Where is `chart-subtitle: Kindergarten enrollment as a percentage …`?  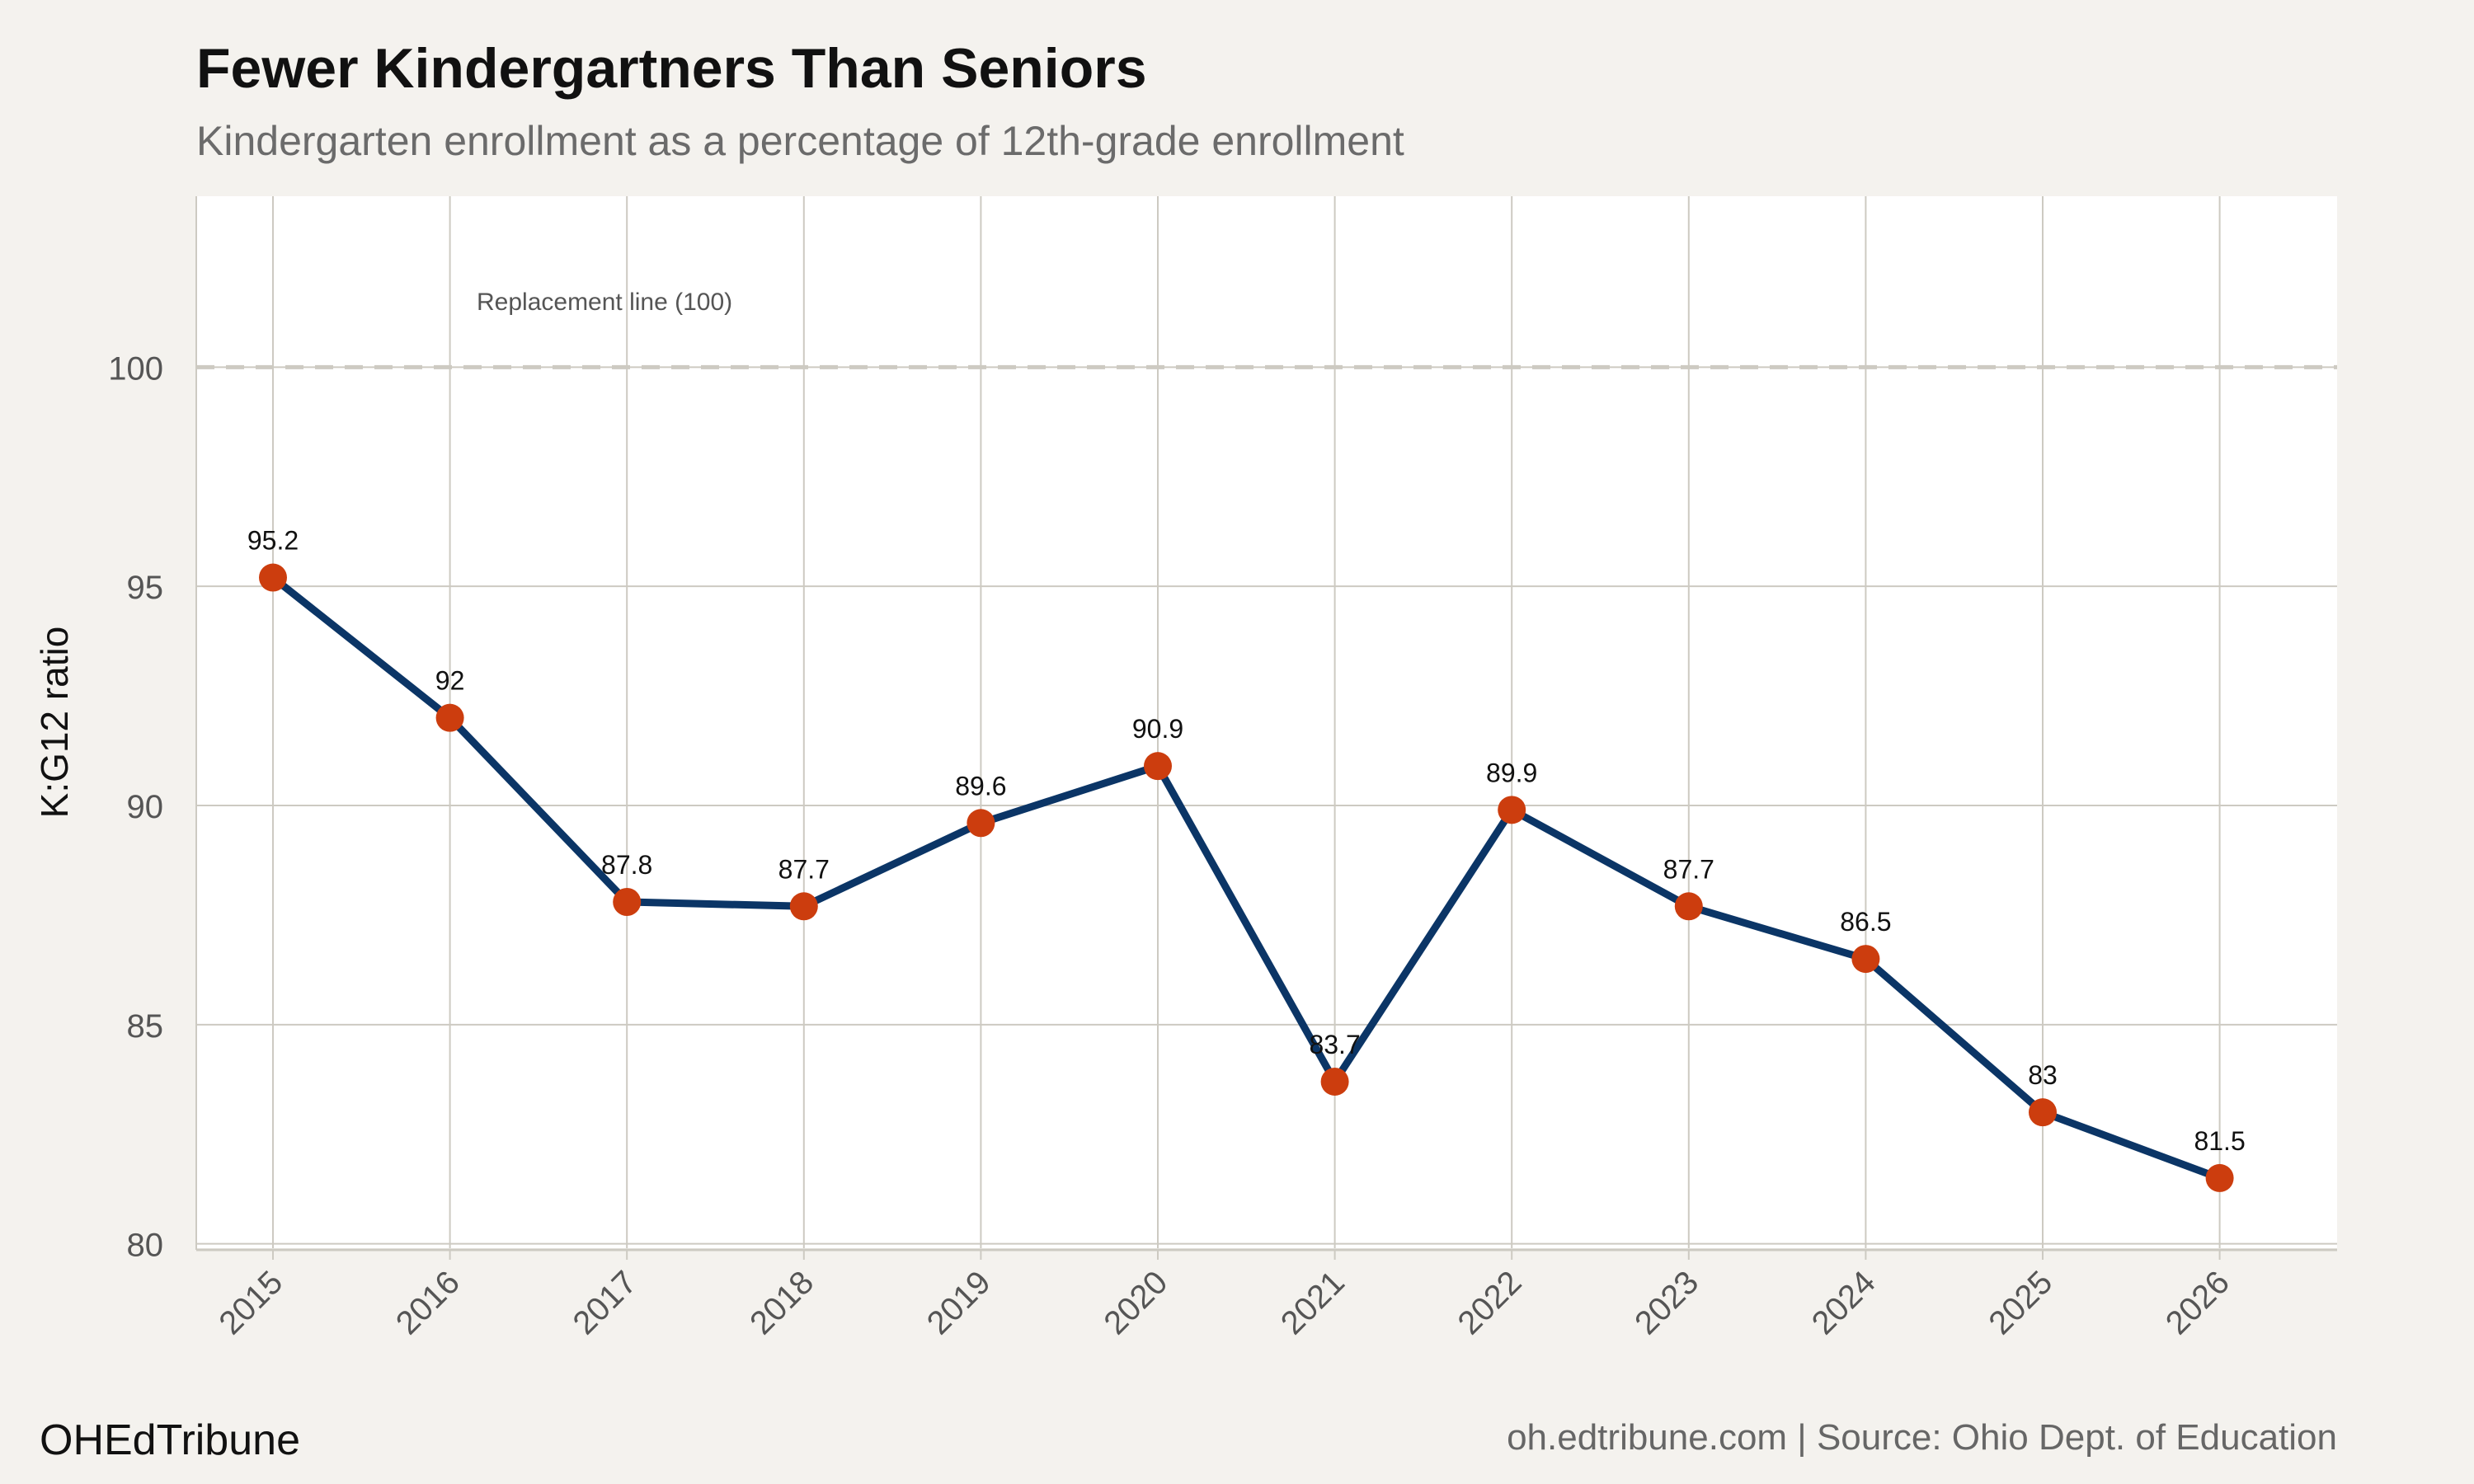
chart-subtitle: Kindergarten enrollment as a percentage … is located at coordinates (800, 141).